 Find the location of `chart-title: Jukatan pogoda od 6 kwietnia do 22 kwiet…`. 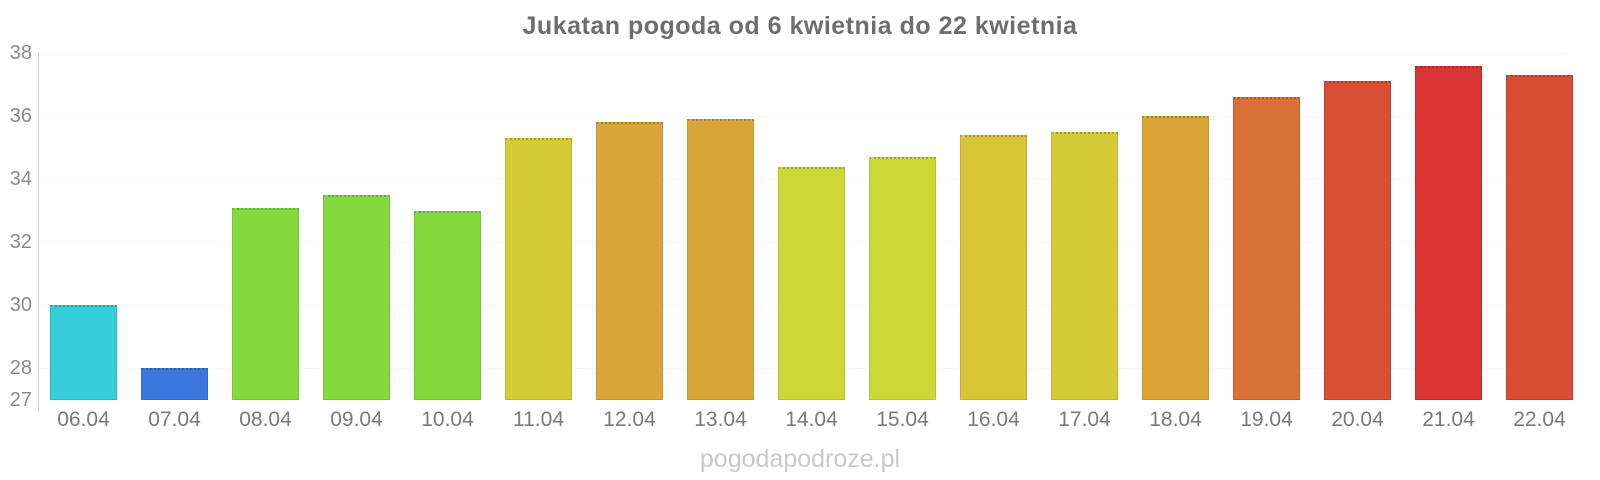

chart-title: Jukatan pogoda od 6 kwietnia do 22 kwiet… is located at coordinates (800, 26).